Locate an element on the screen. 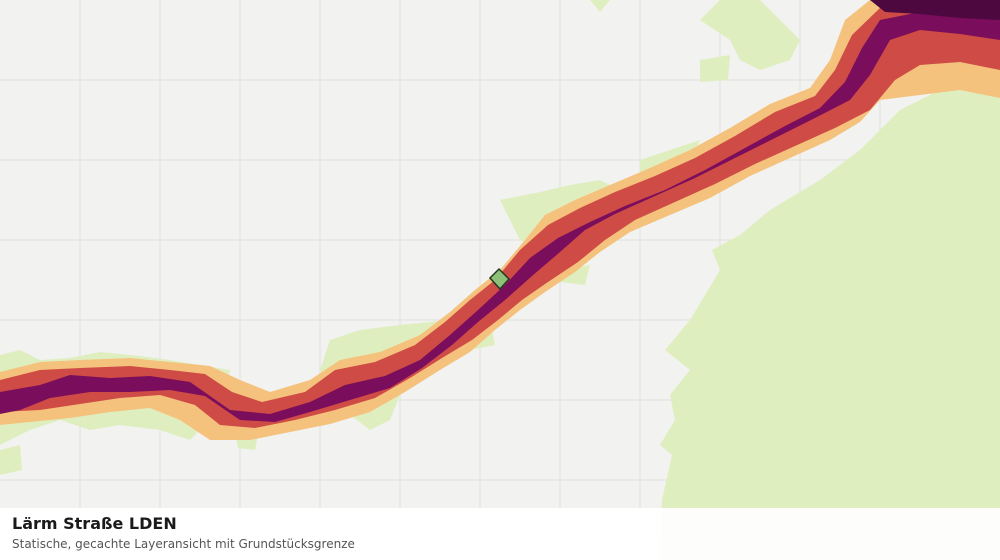  parcel-boundary is located at coordinates (499, 279).